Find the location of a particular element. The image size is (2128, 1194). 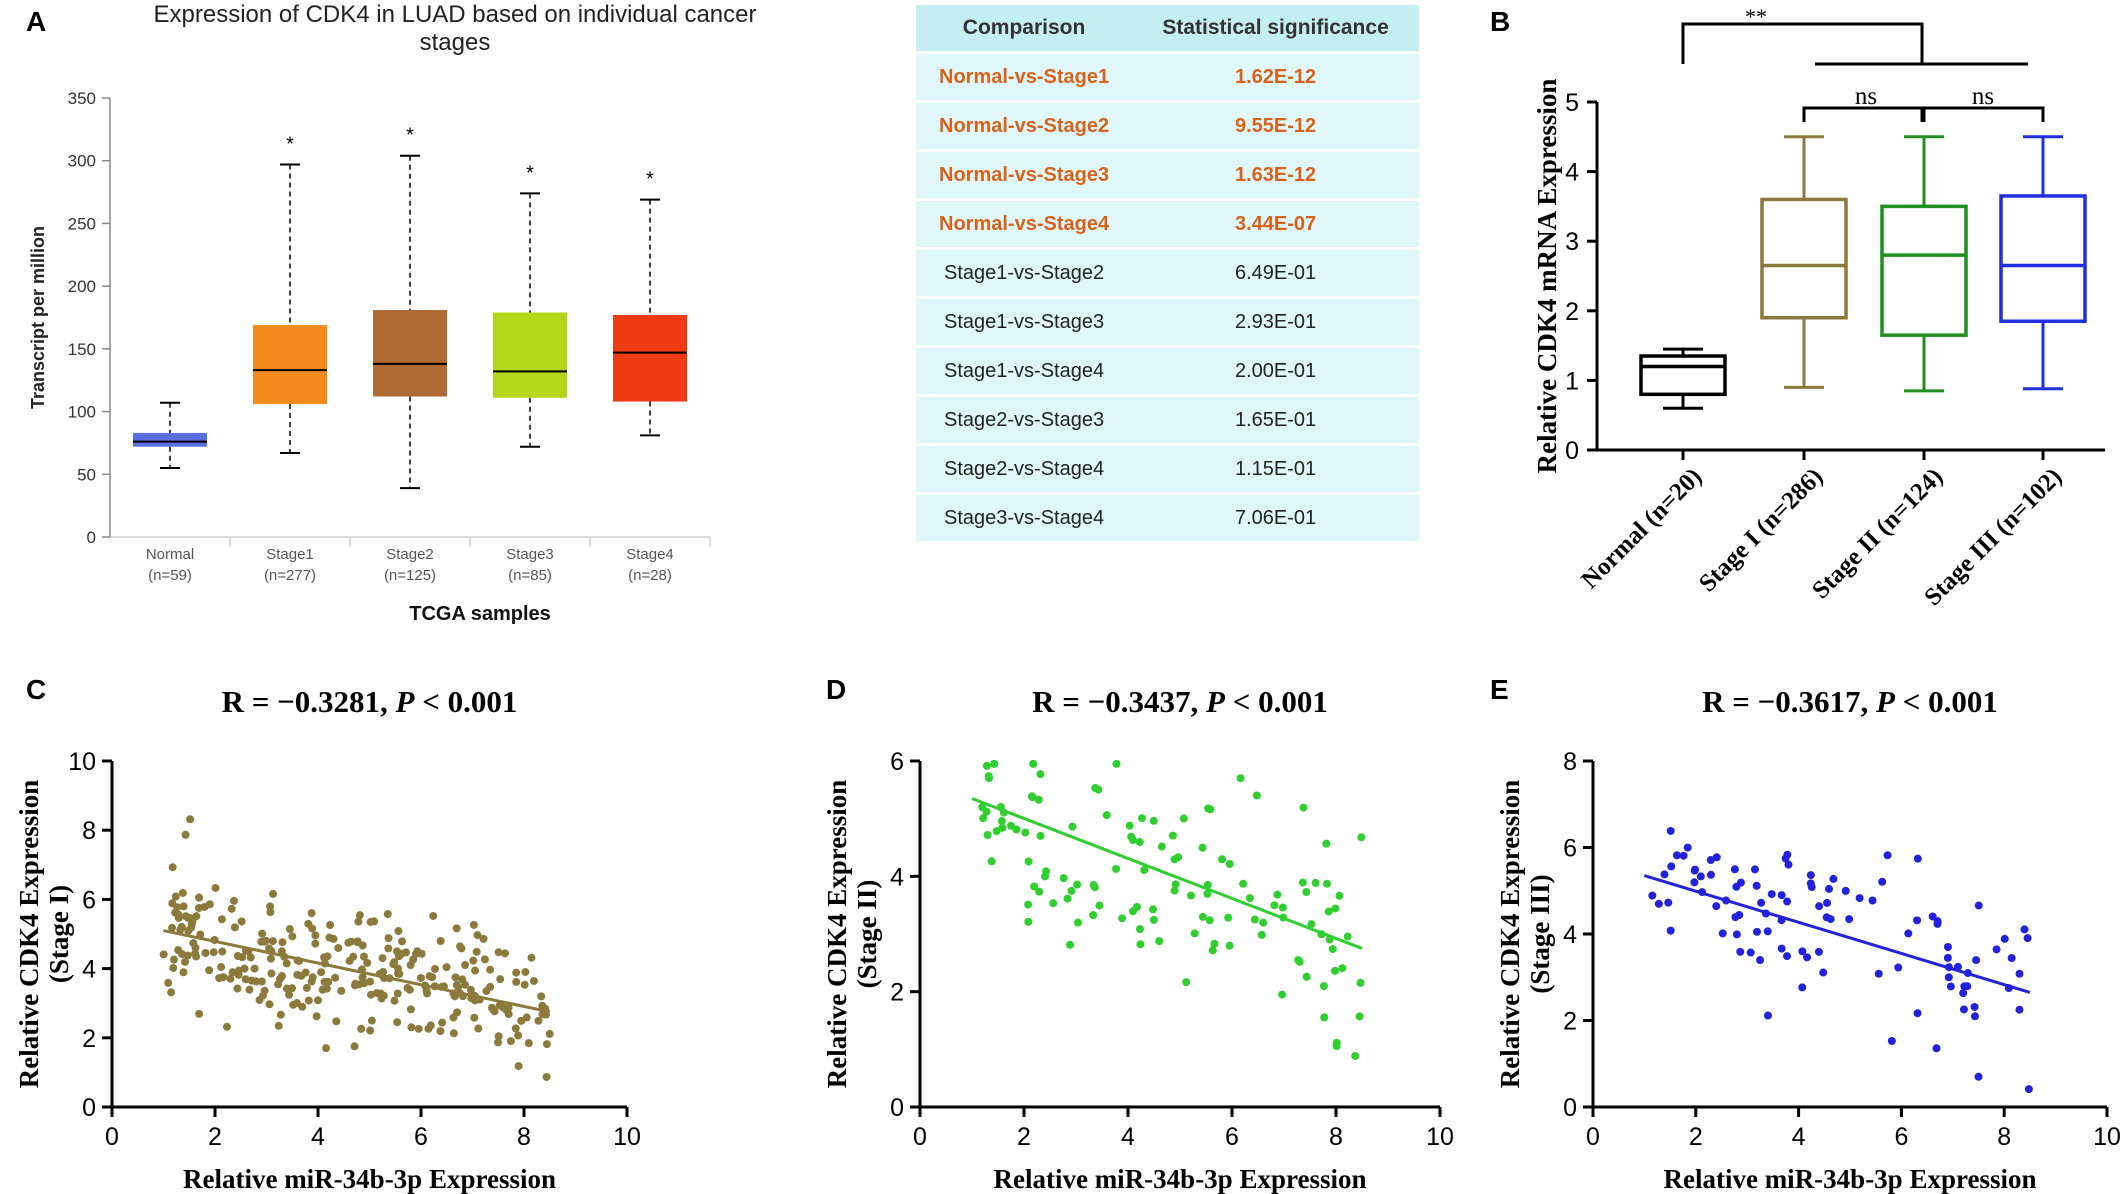

chart-a-y-tick-label: 100 is located at coordinates (82, 412).